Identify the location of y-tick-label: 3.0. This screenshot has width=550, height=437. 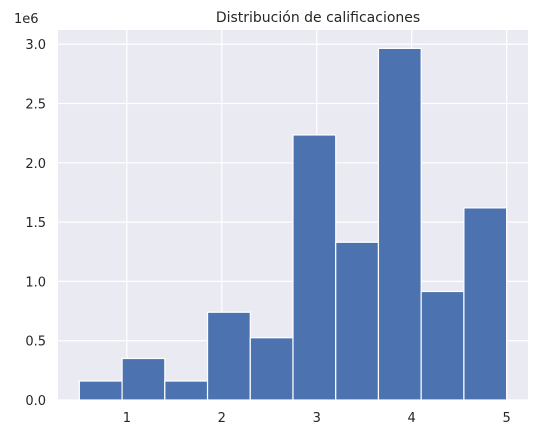
(35, 45).